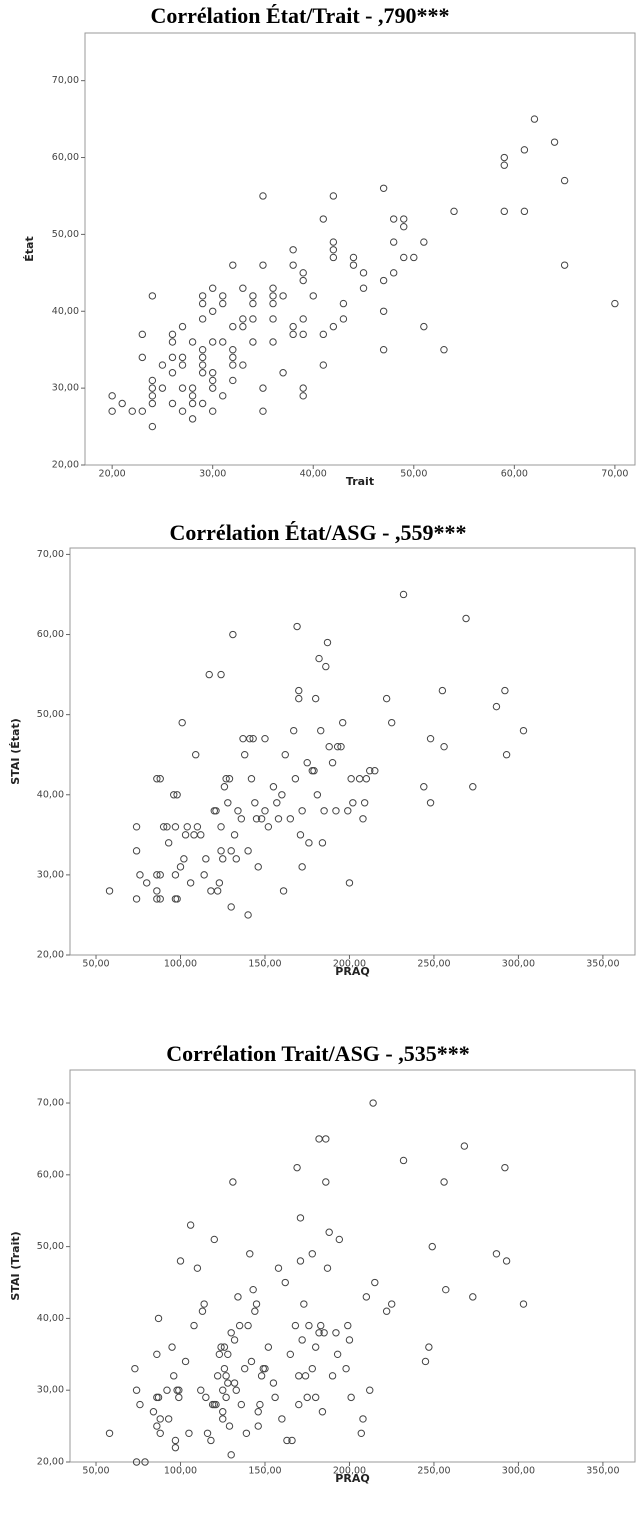 This screenshot has height=1534, width=636. I want to click on x-tick-label: 300,00, so click(518, 1471).